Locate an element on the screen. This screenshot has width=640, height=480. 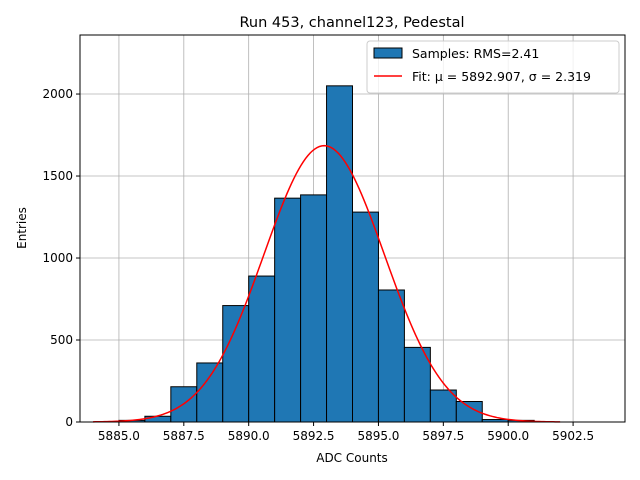
x-tick-label: 5895.0 is located at coordinates (378, 436).